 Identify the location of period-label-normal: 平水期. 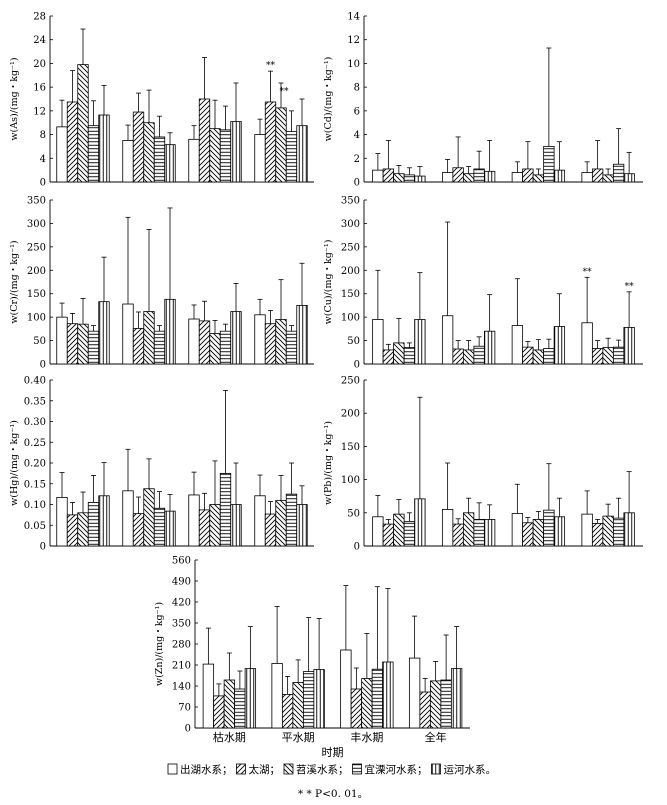
(298, 737).